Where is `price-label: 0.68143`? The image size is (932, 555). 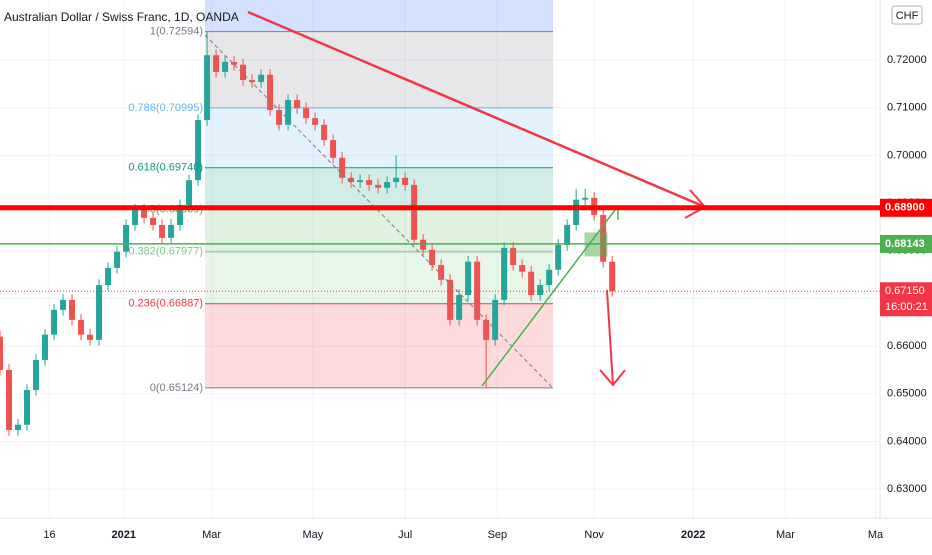
price-label: 0.68143 is located at coordinates (905, 244).